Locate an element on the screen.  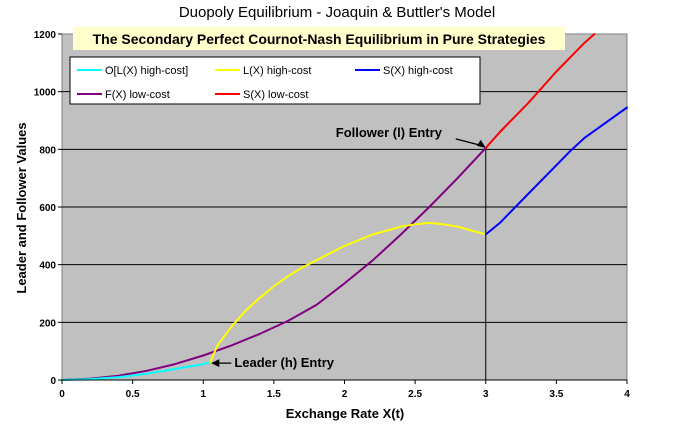
legend-label: F(X) low-cost is located at coordinates (137, 95).